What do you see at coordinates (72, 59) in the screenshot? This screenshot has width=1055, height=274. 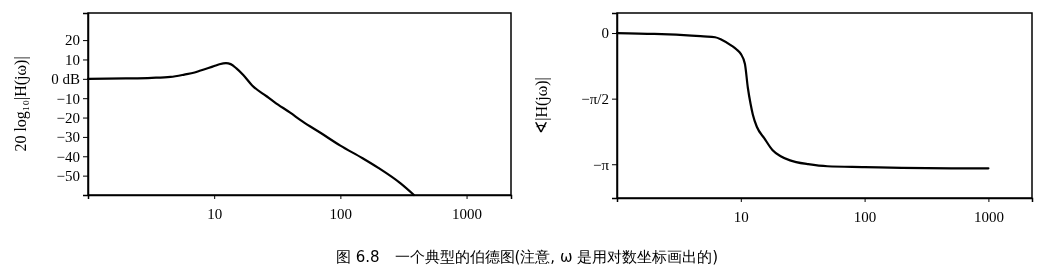 I see `y-tick-label: 10` at bounding box center [72, 59].